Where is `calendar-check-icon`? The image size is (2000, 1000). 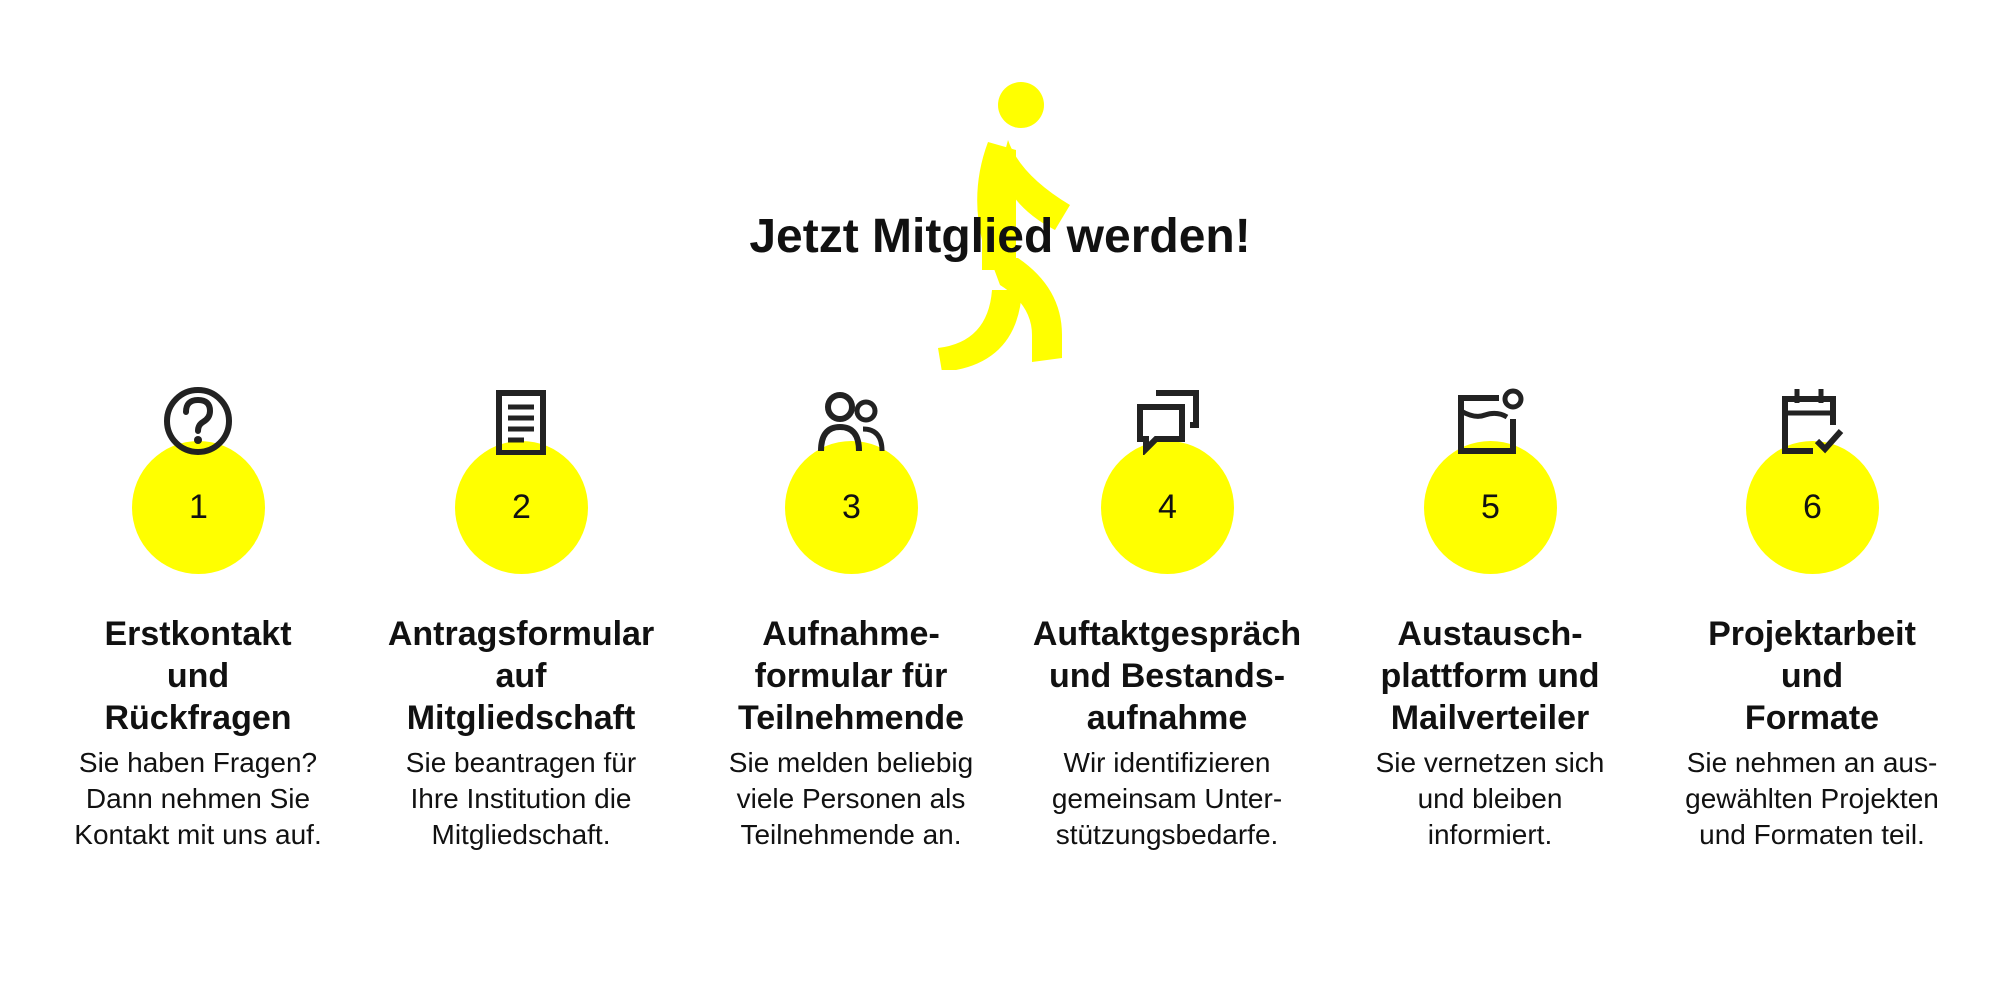
calendar-check-icon is located at coordinates (1813, 421).